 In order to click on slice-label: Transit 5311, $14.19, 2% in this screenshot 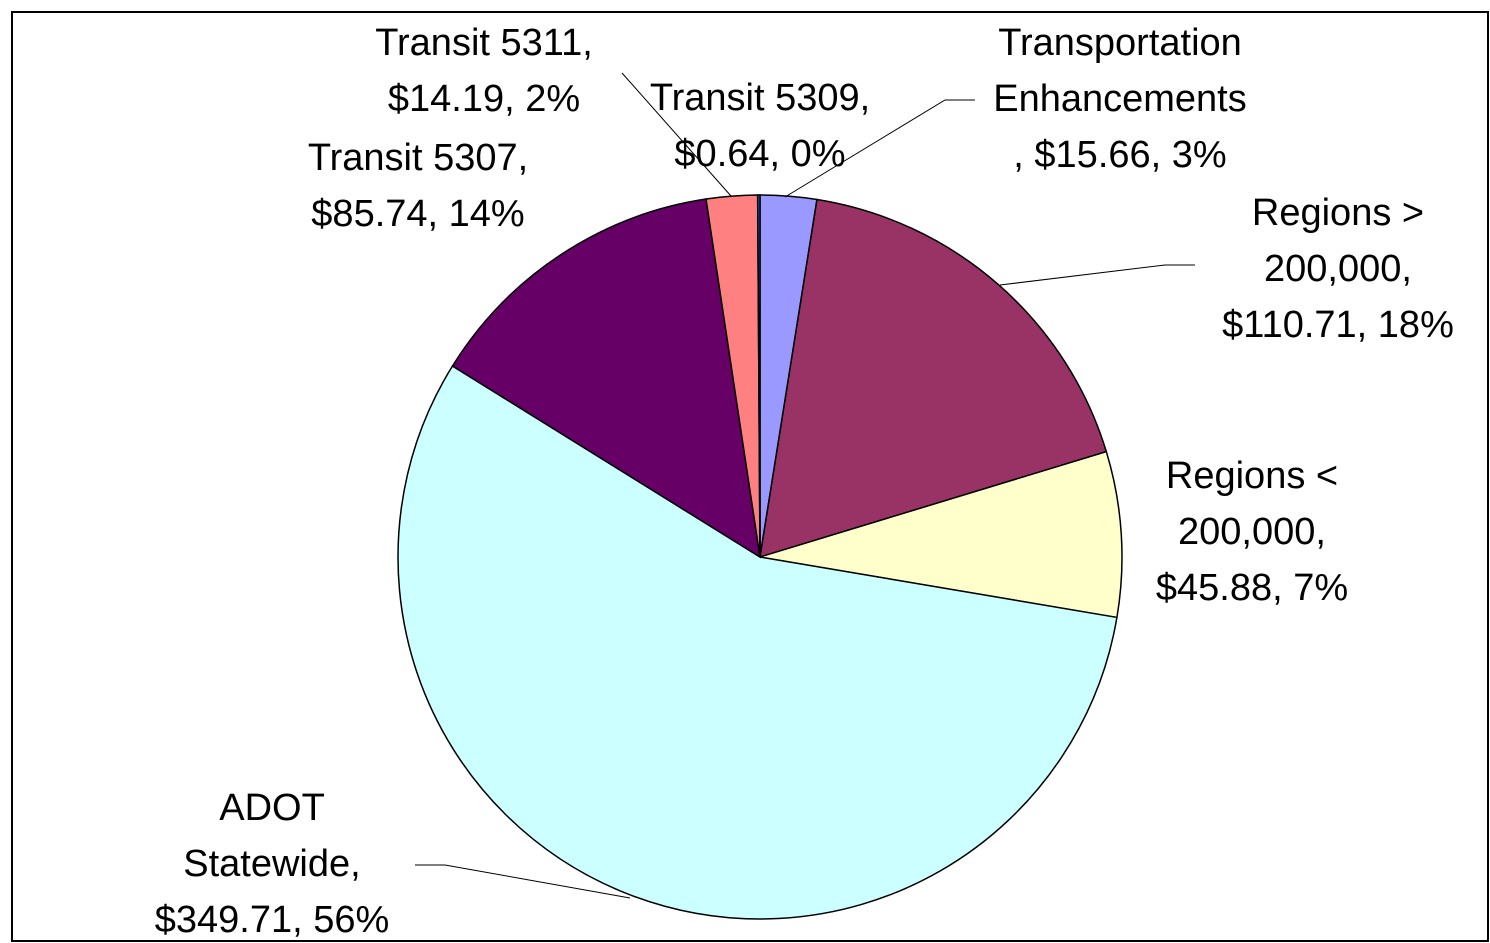, I will do `click(484, 71)`.